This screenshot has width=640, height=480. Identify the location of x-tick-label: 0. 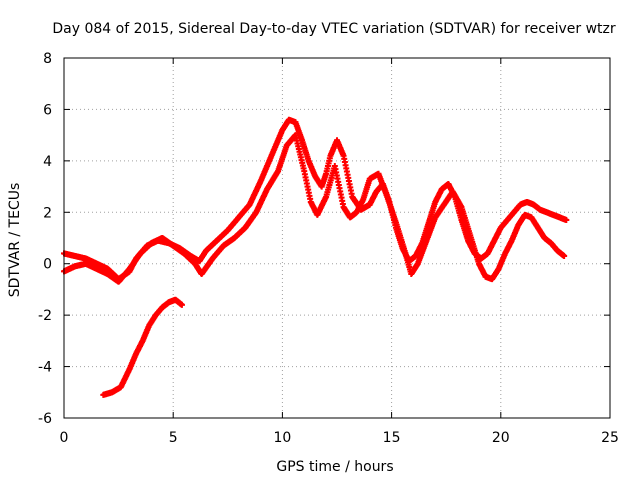
(64, 438).